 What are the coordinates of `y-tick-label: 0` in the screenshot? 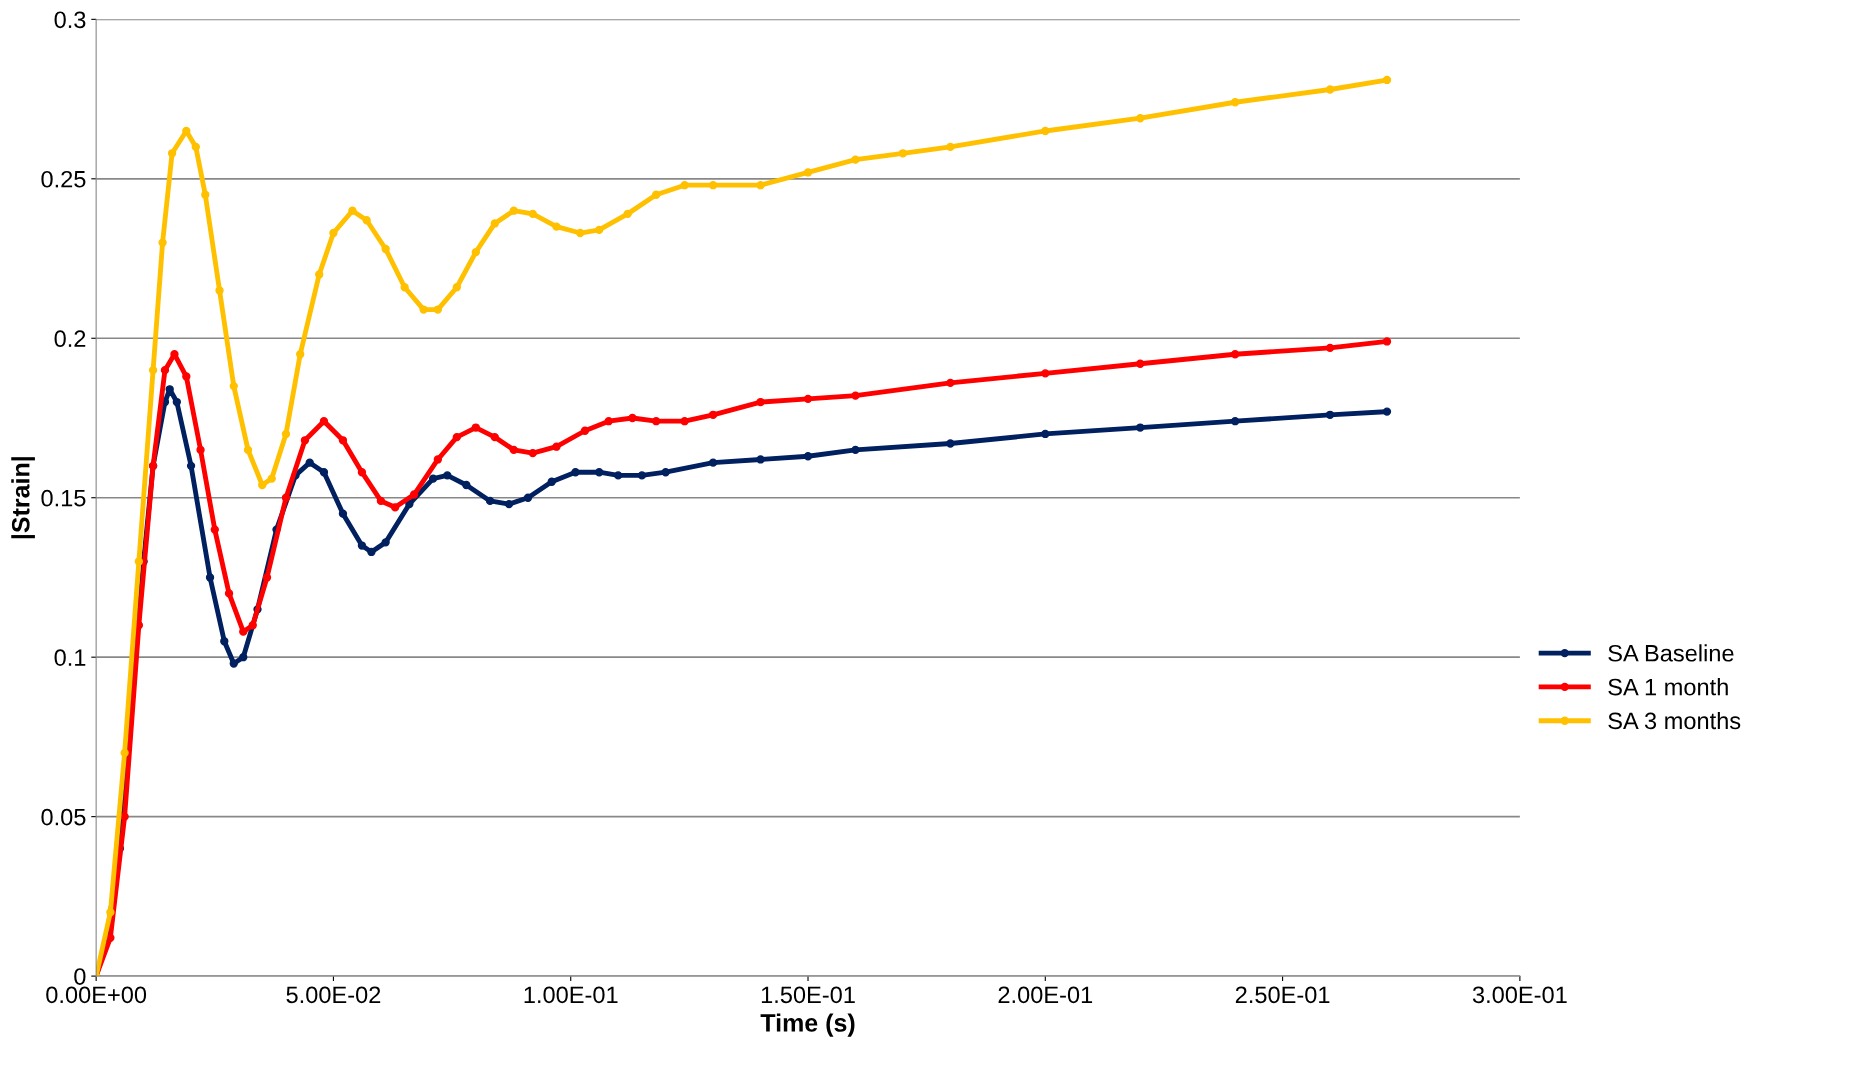 It's located at (80, 976).